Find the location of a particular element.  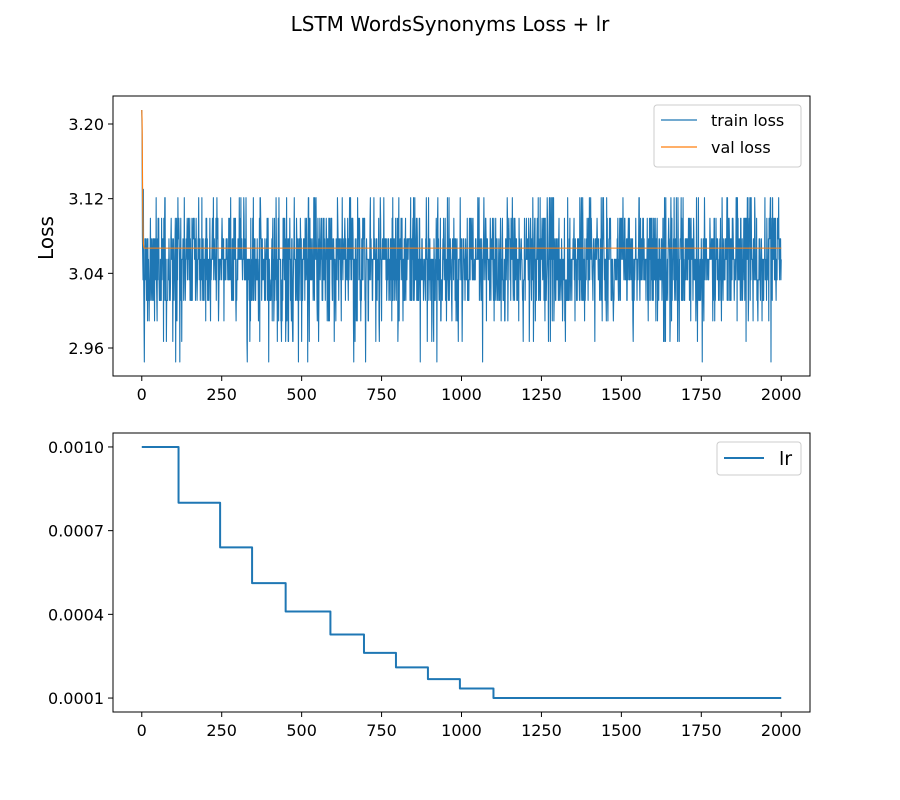

loss-xtick-label: 1500 is located at coordinates (621, 394).